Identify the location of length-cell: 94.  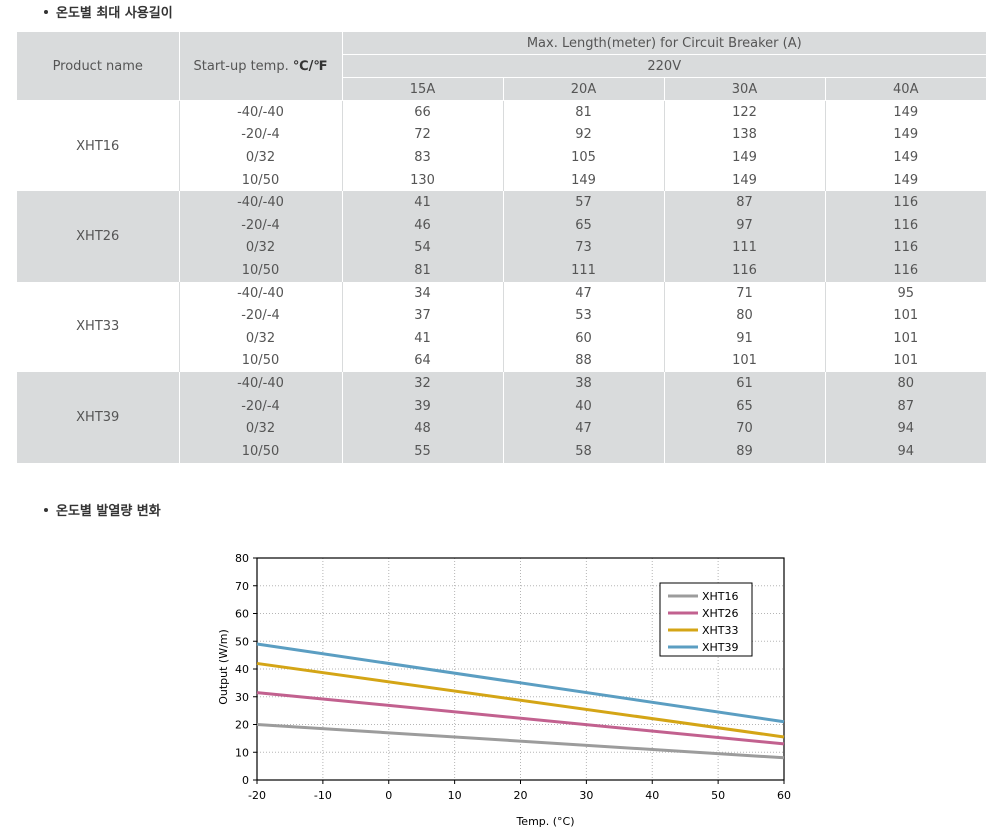
(905, 428).